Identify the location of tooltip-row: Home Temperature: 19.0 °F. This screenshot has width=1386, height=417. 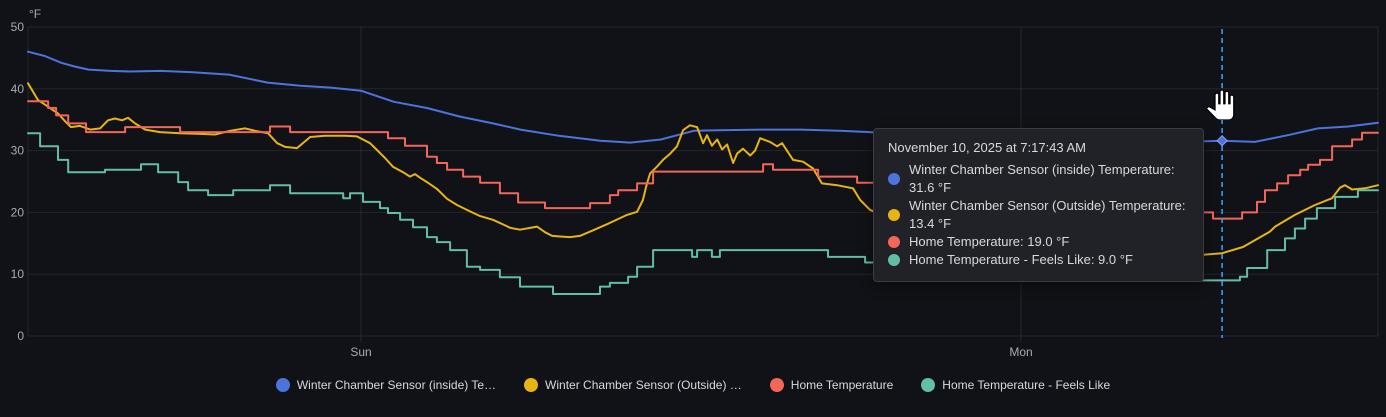
(1038, 242).